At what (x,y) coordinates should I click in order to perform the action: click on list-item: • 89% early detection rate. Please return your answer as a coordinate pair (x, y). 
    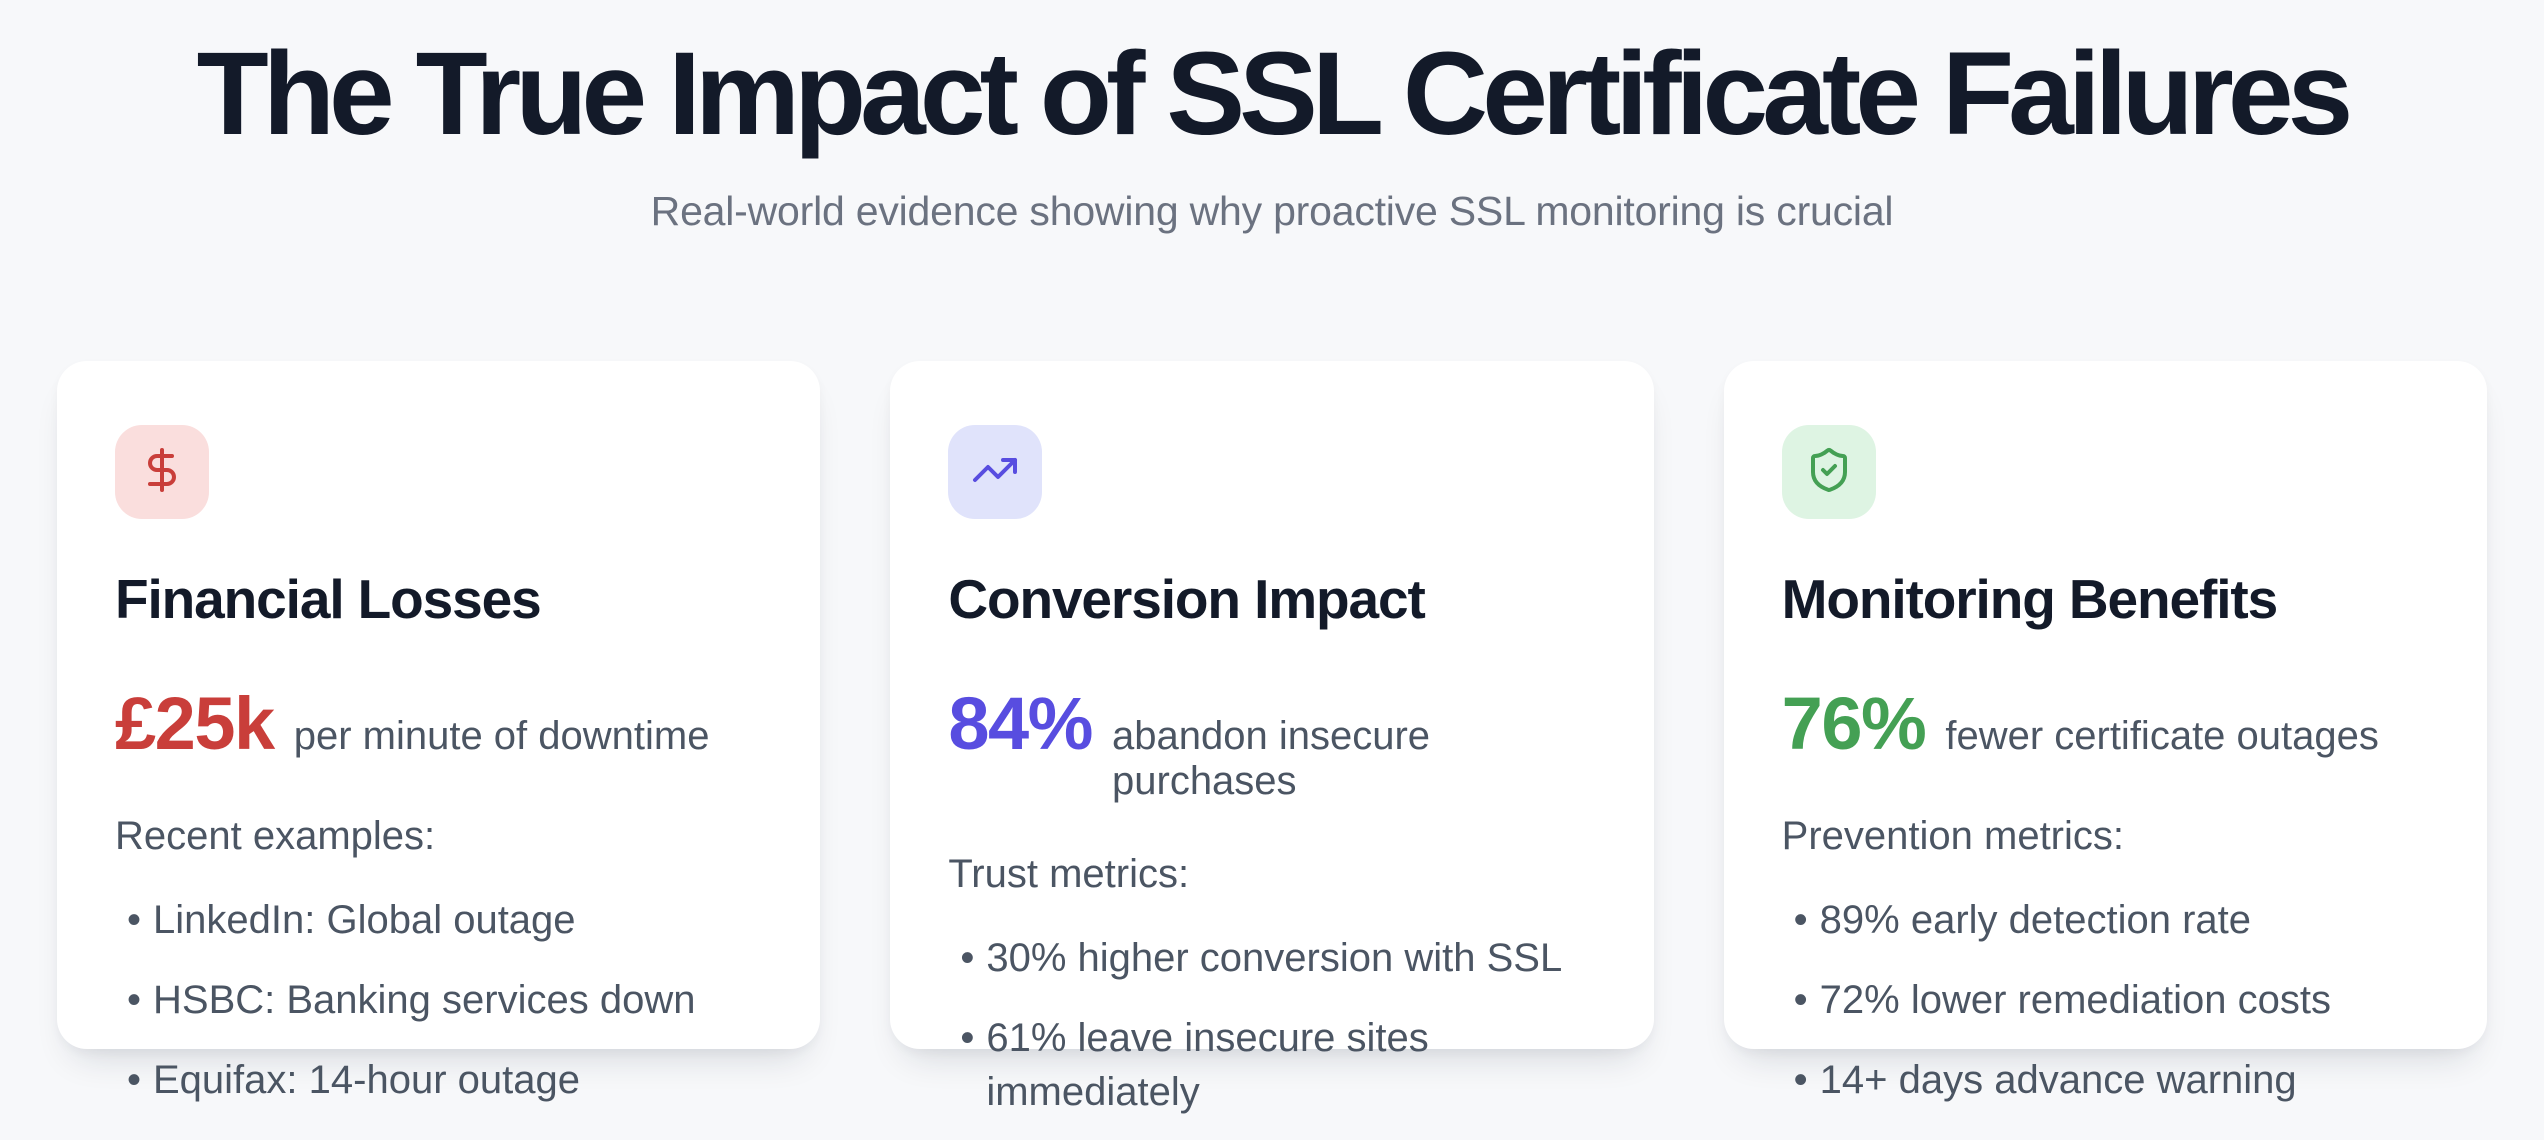
    Looking at the image, I should click on (2105, 920).